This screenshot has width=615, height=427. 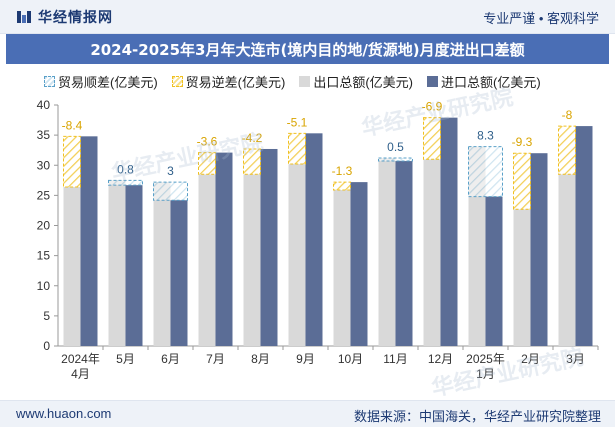 What do you see at coordinates (307, 413) in the screenshot?
I see `footer-bar: www.huaon.com 数据来源：中国海关，华经产业研究院整理` at bounding box center [307, 413].